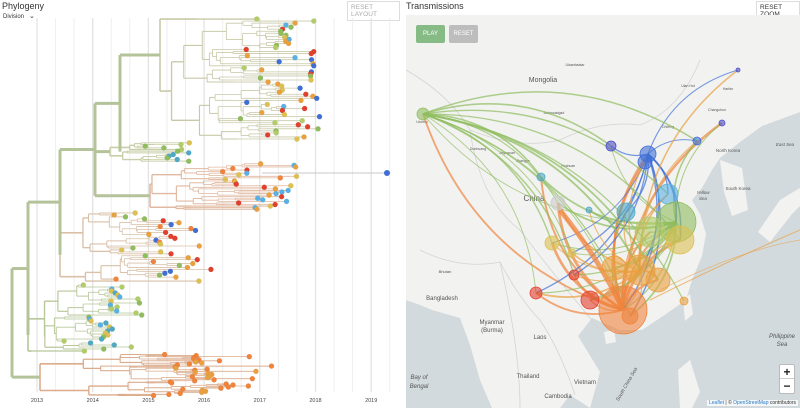 The width and height of the screenshot is (800, 408). I want to click on map-label: Myanmar, so click(491, 323).